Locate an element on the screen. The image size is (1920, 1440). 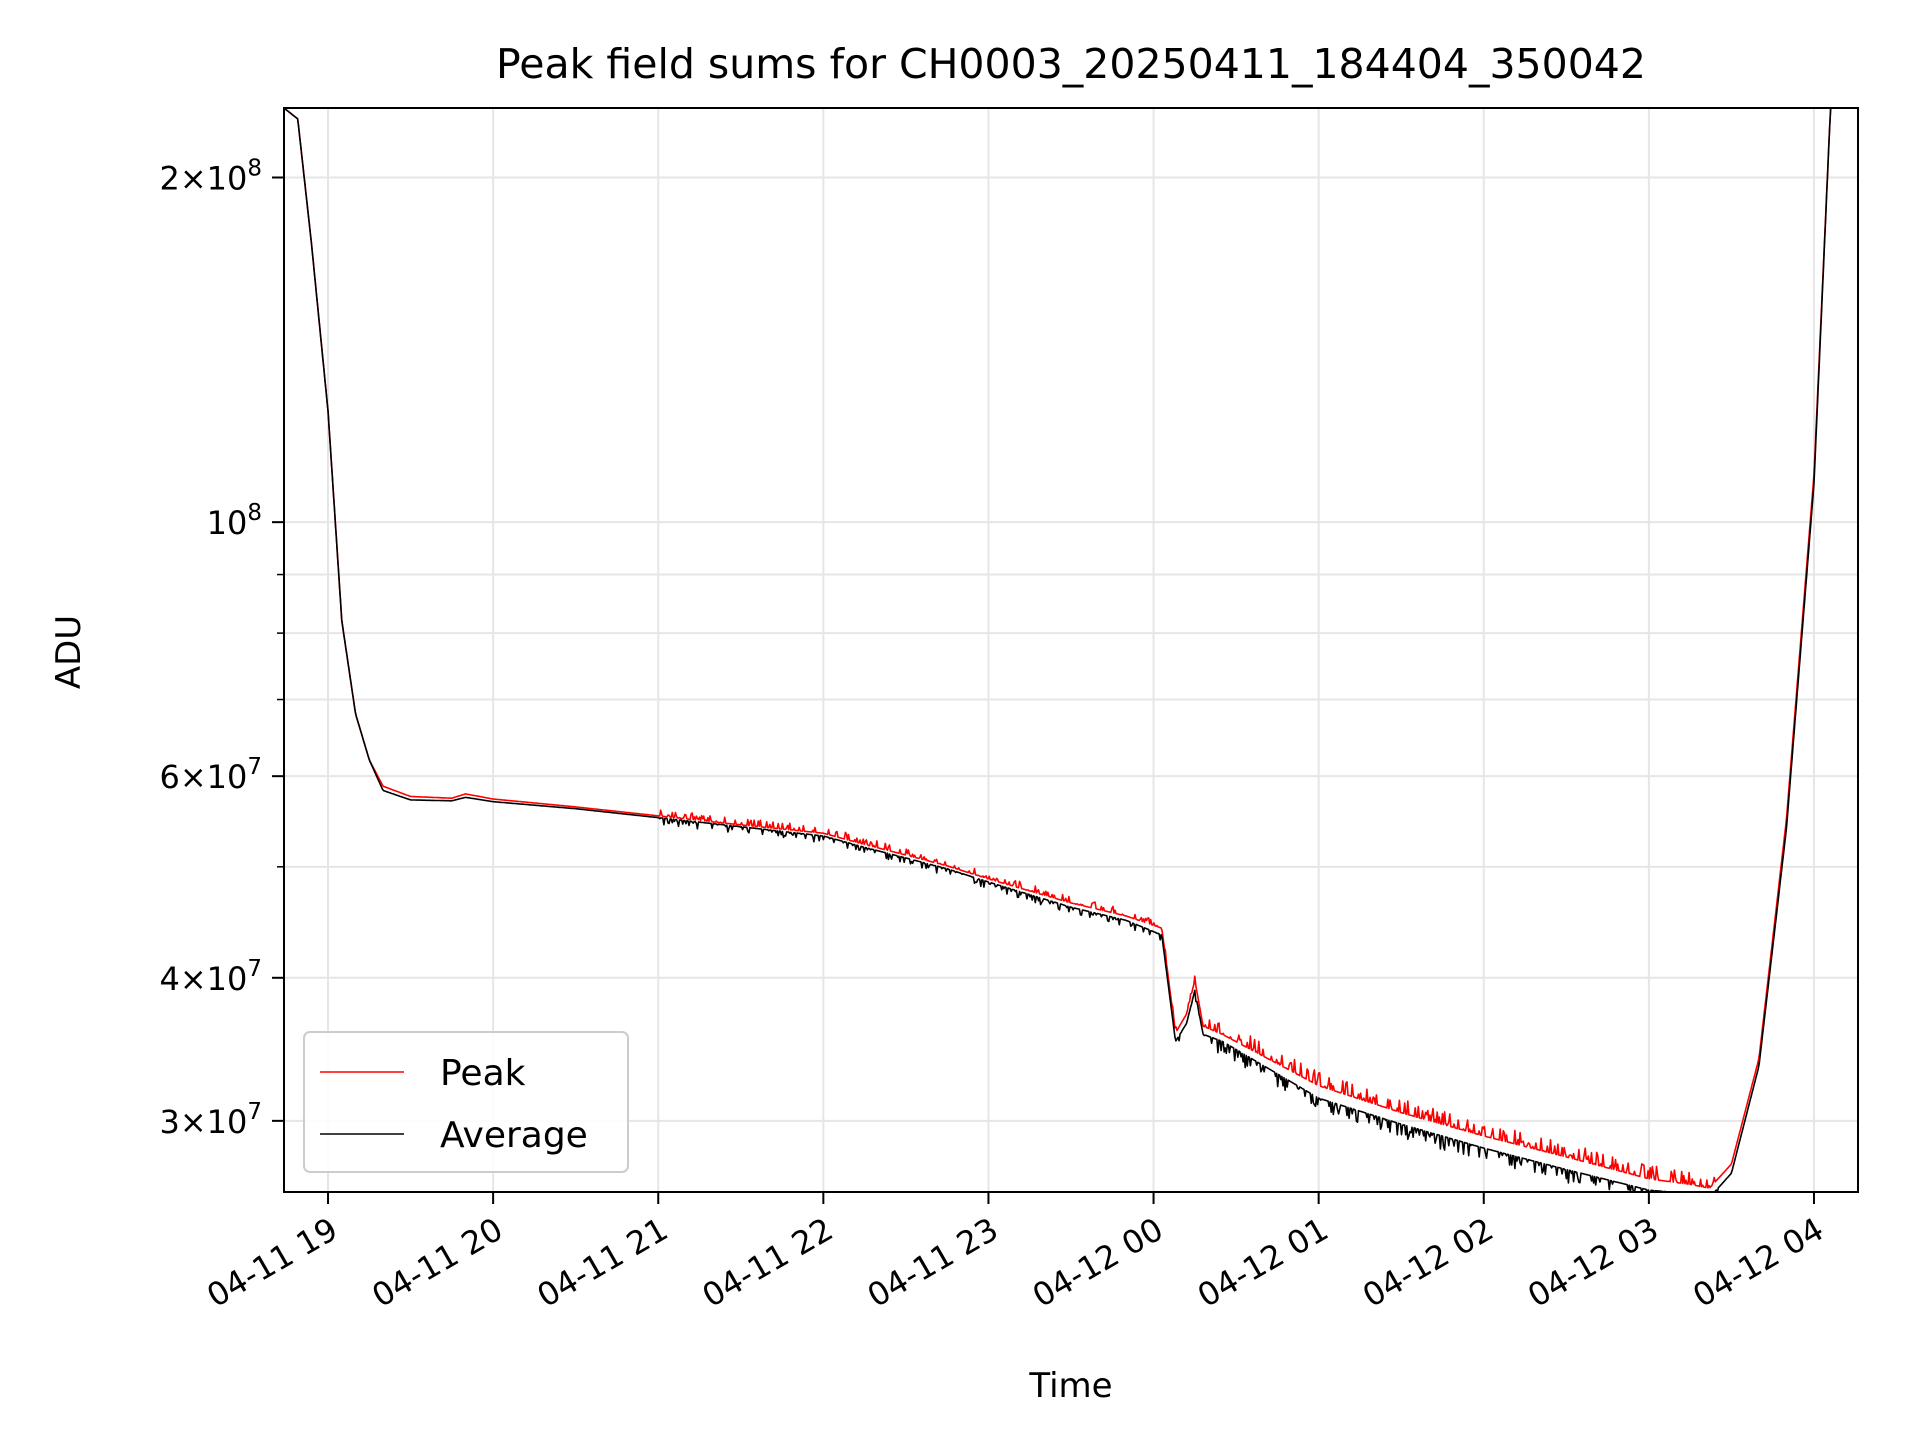
legend: Peak Average is located at coordinates (466, 1102).